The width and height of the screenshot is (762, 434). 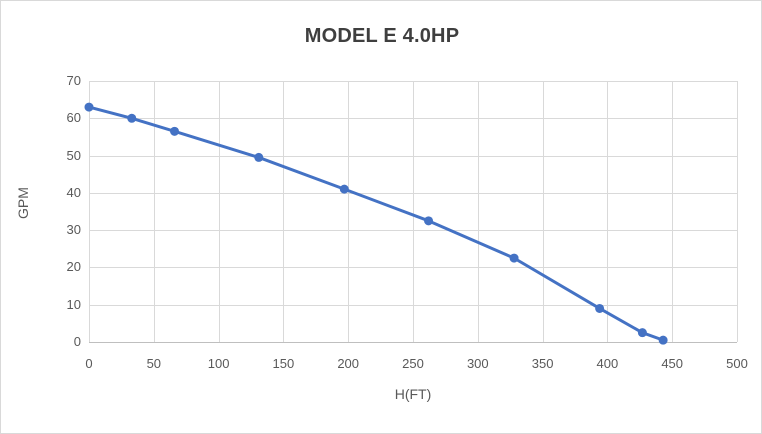 What do you see at coordinates (77, 341) in the screenshot?
I see `y-tick-label: 0` at bounding box center [77, 341].